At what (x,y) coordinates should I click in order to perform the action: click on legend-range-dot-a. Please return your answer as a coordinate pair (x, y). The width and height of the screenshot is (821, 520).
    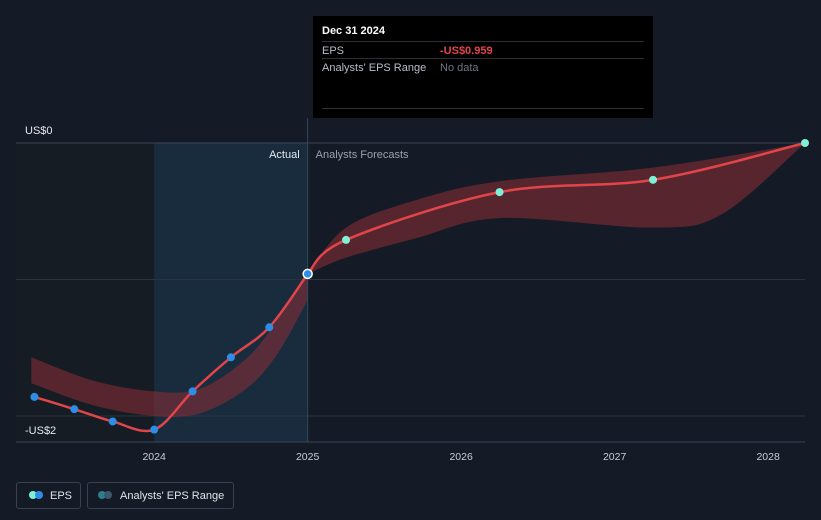
    Looking at the image, I should click on (102, 495).